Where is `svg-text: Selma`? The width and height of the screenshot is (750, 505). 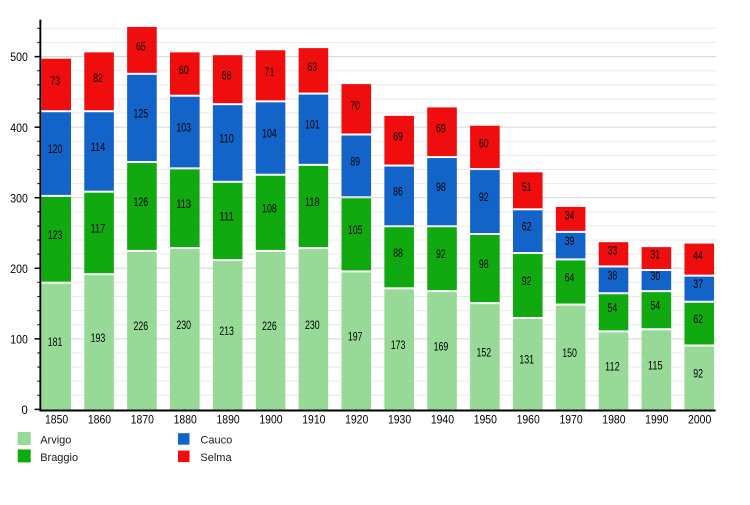 svg-text: Selma is located at coordinates (216, 458).